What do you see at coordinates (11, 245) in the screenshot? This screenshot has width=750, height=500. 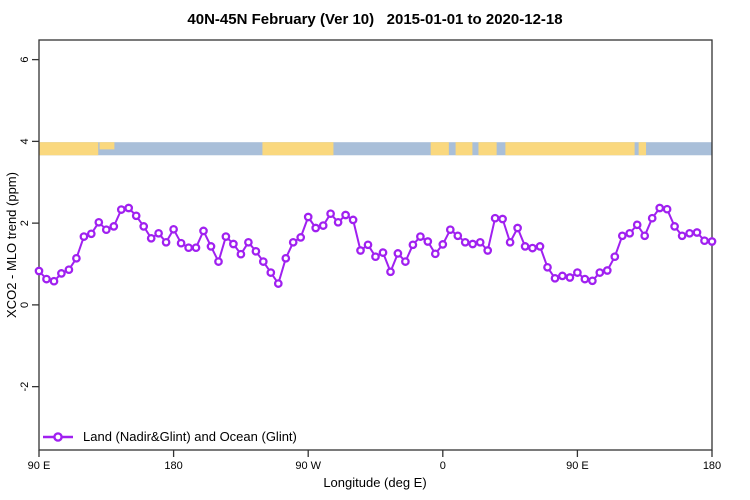 I see `y-axis-title: XCO2 - MLO trend (ppm)` at bounding box center [11, 245].